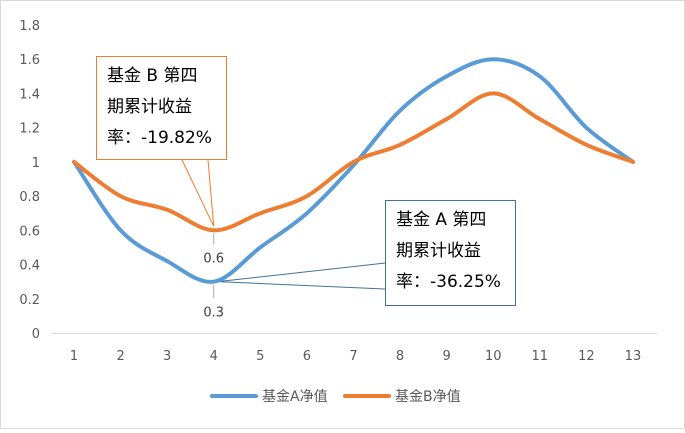 The image size is (685, 433). I want to click on callout-fund-b: 基金 B 第四 期累计收益 率：-19.82%, so click(161, 108).